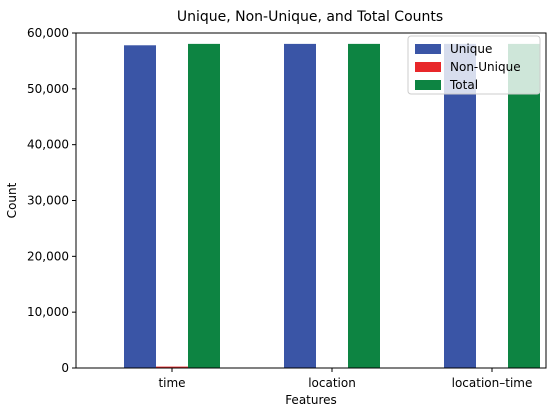 The width and height of the screenshot is (550, 412). What do you see at coordinates (48, 201) in the screenshot?
I see `y-tick-label: 30,000` at bounding box center [48, 201].